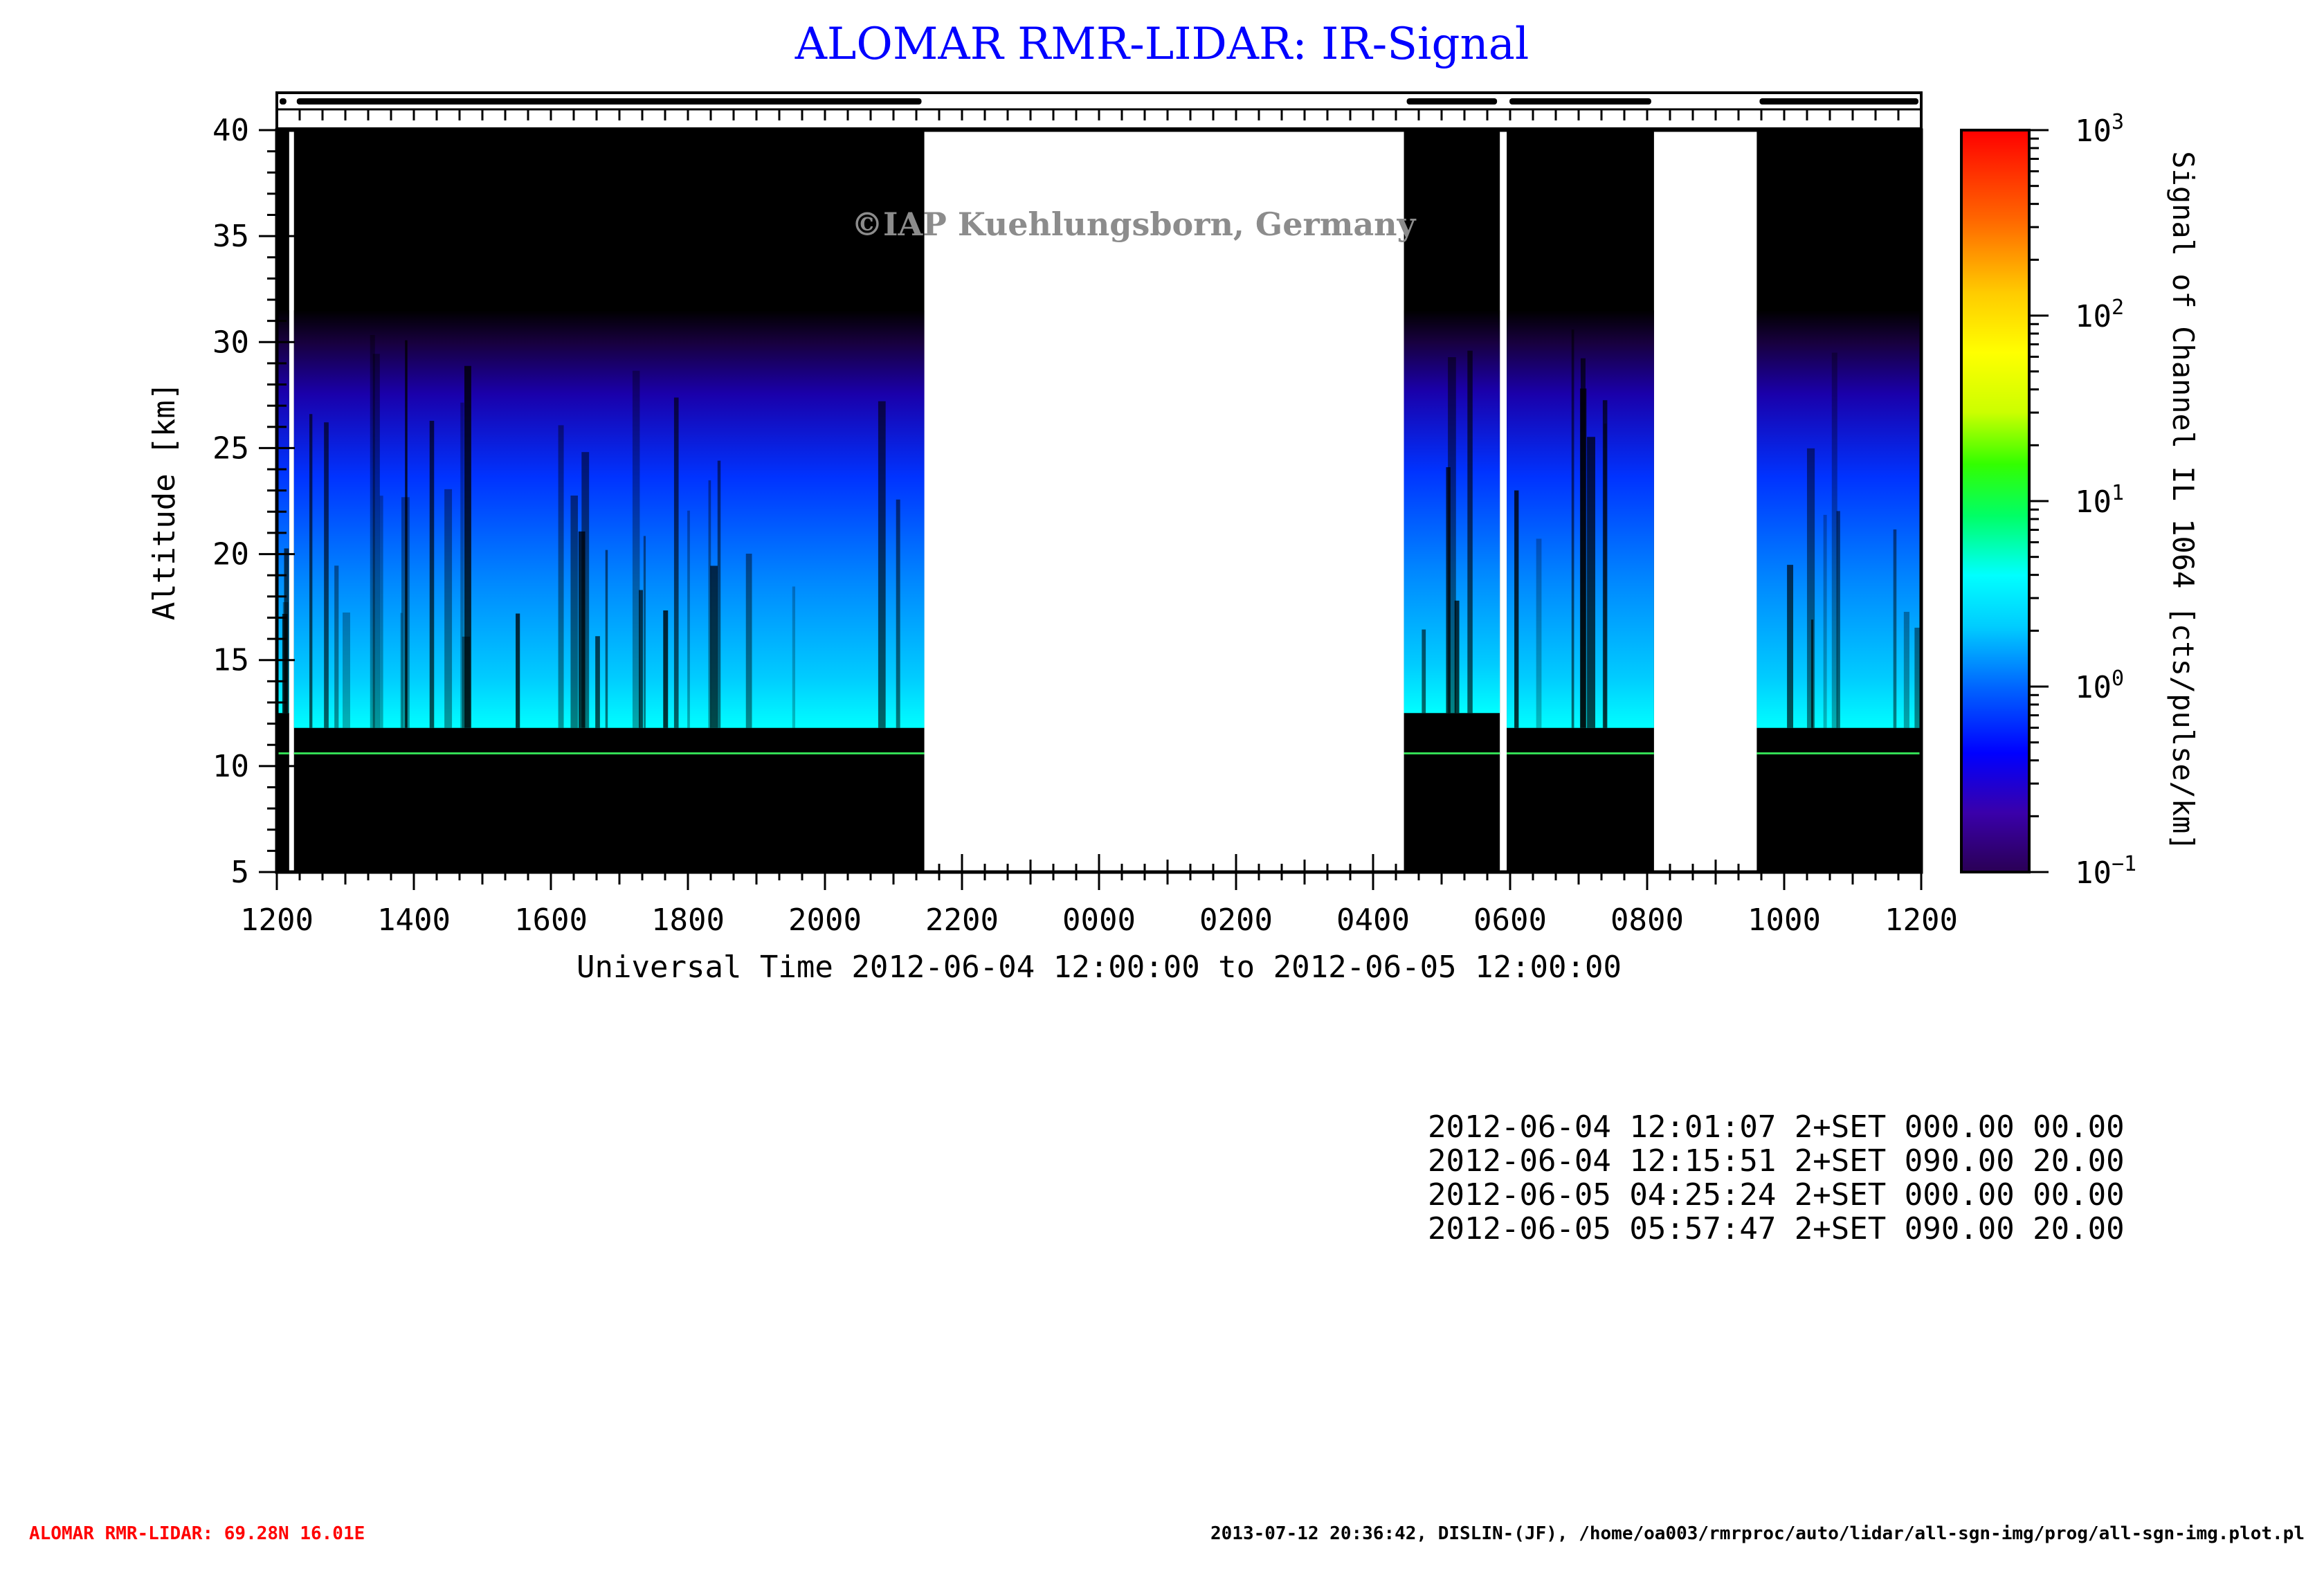 The image size is (2324, 1569). Describe the element at coordinates (1236, 920) in the screenshot. I see `x-tick-label: 0200` at that location.